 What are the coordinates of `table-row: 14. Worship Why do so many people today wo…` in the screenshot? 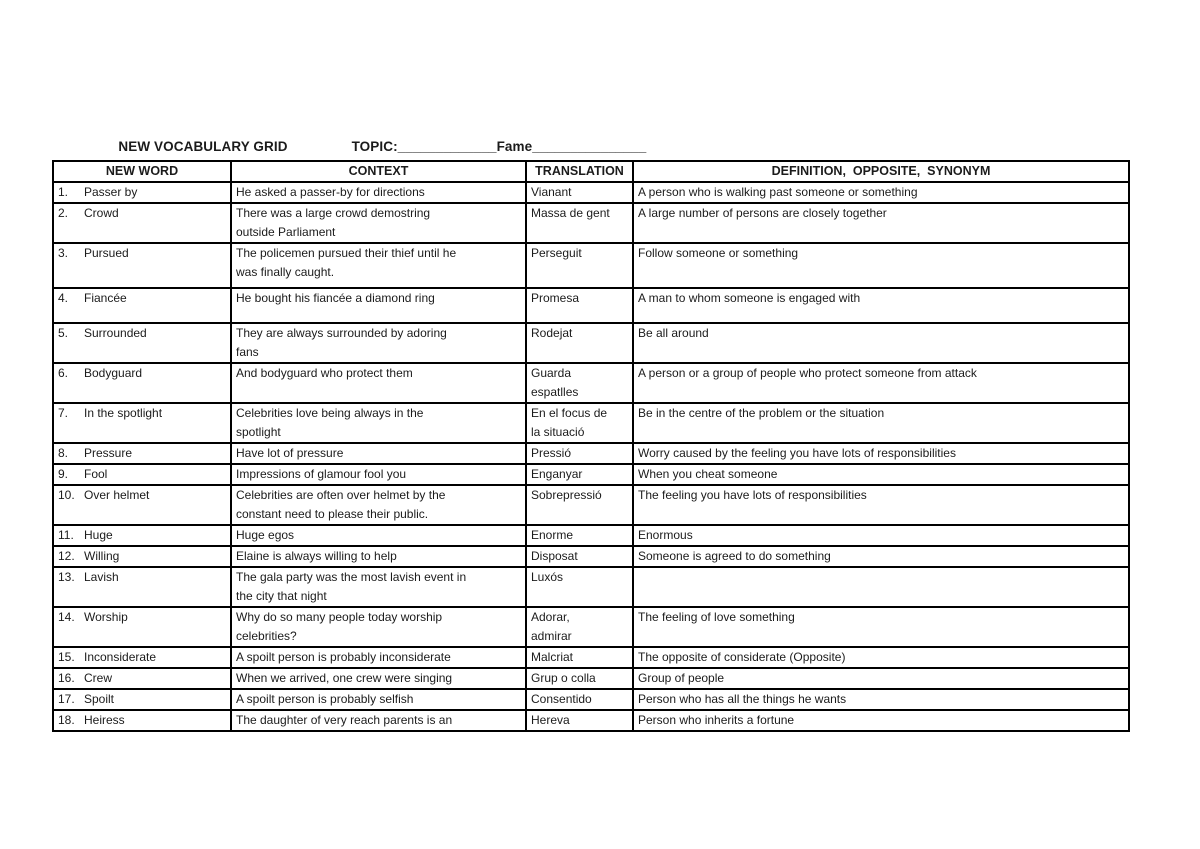 It's located at (591, 627).